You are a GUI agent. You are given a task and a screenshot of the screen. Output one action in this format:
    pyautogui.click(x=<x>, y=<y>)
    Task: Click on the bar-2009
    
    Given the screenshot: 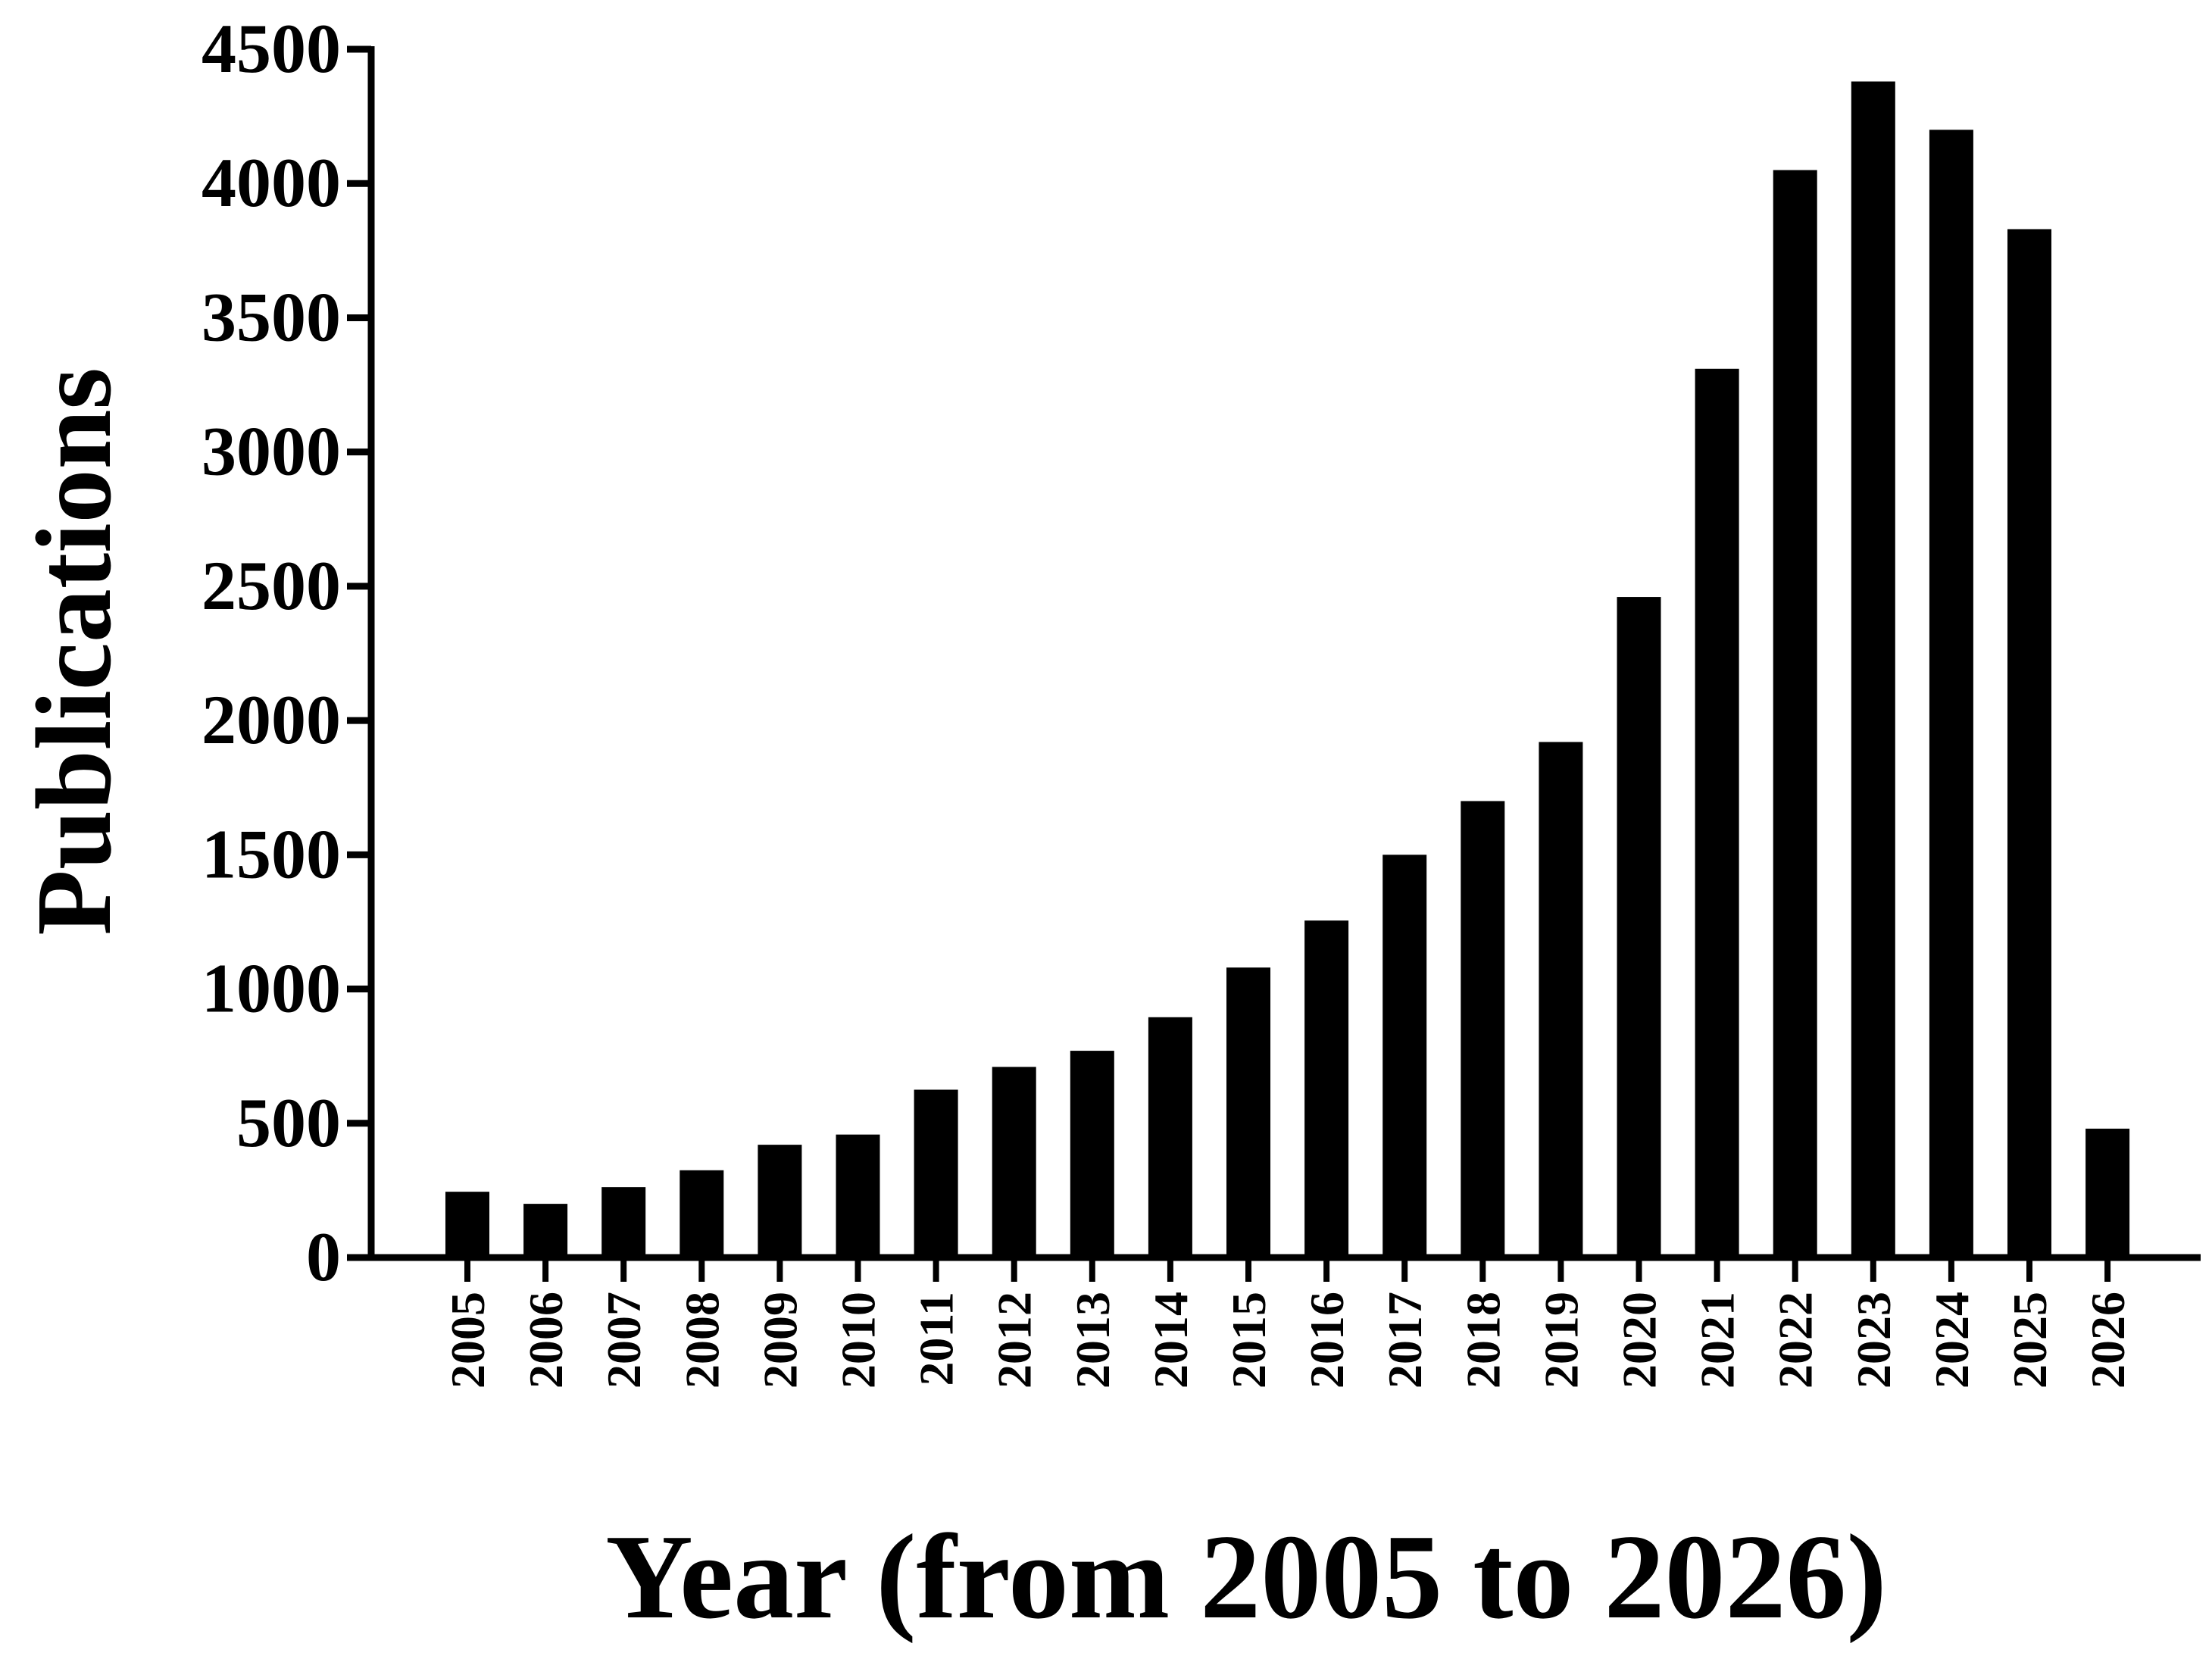 What is the action you would take?
    pyautogui.click(x=780, y=1201)
    